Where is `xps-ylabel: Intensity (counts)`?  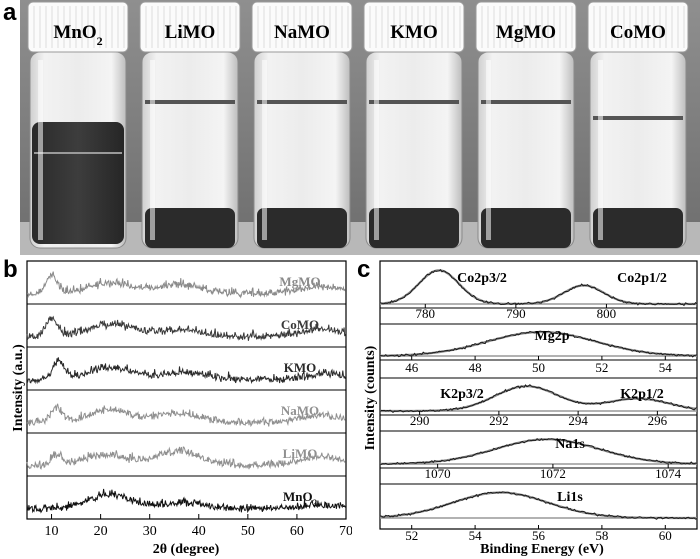
xps-ylabel: Intensity (counts) is located at coordinates (370, 397).